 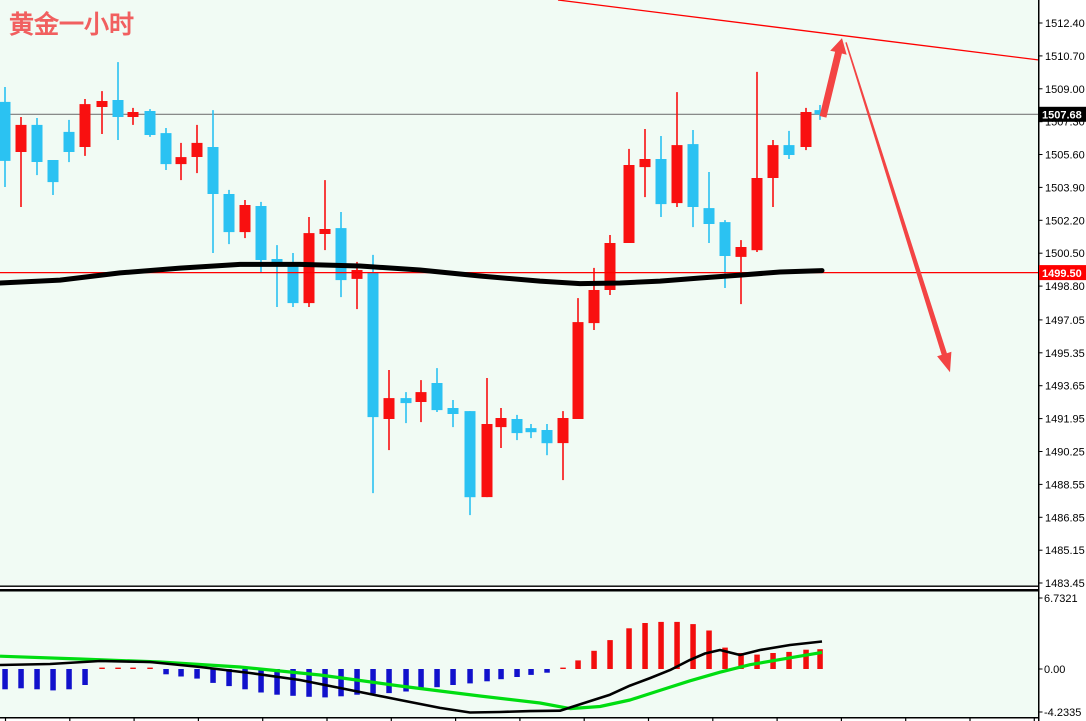 What do you see at coordinates (1065, 518) in the screenshot?
I see `price-axis-label: 1486.85` at bounding box center [1065, 518].